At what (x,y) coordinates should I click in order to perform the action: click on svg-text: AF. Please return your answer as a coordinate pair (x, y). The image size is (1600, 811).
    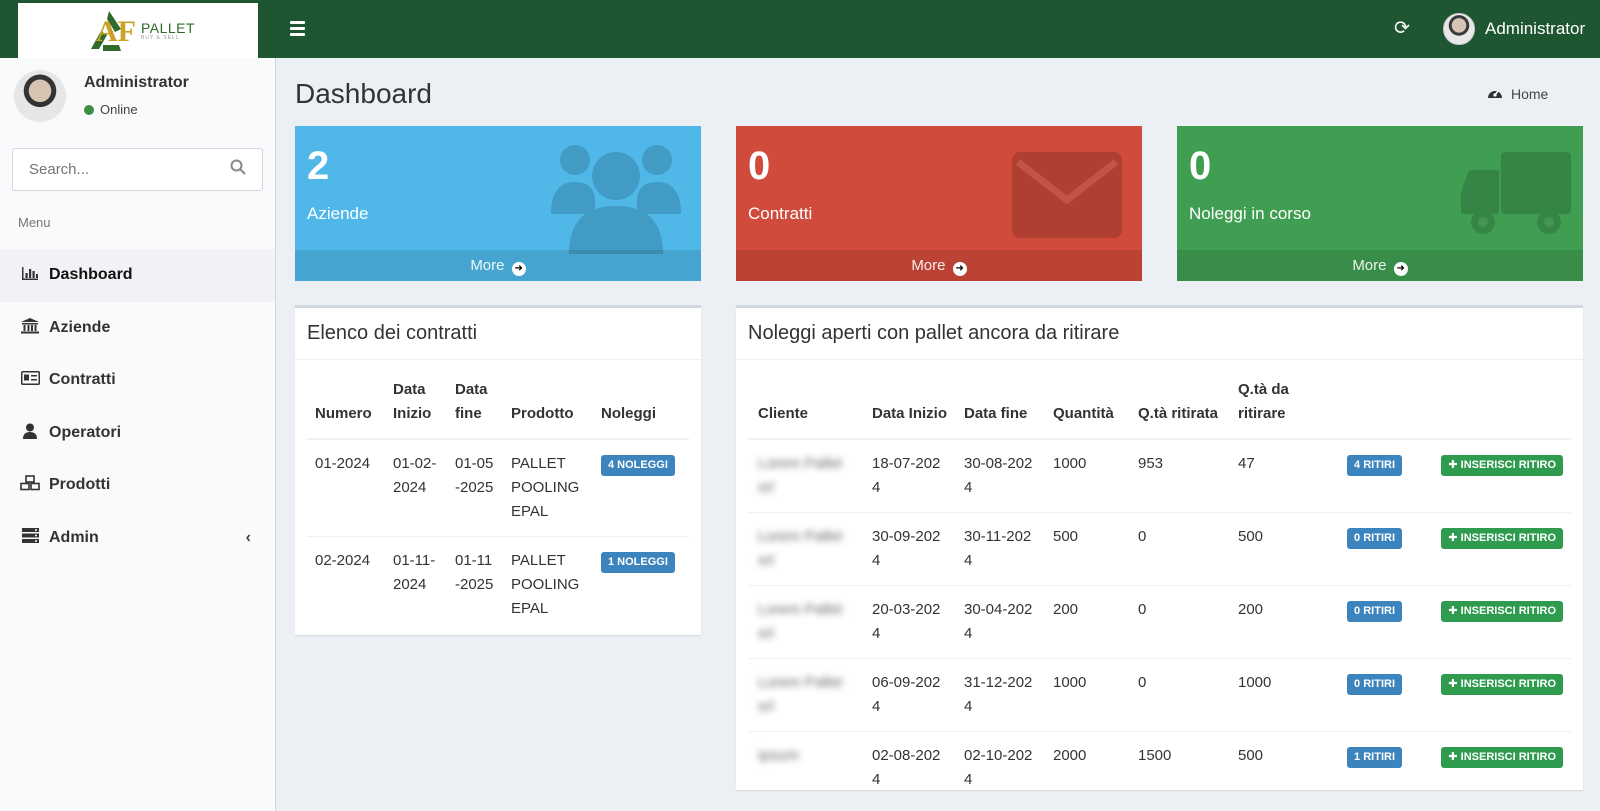
    Looking at the image, I should click on (116, 31).